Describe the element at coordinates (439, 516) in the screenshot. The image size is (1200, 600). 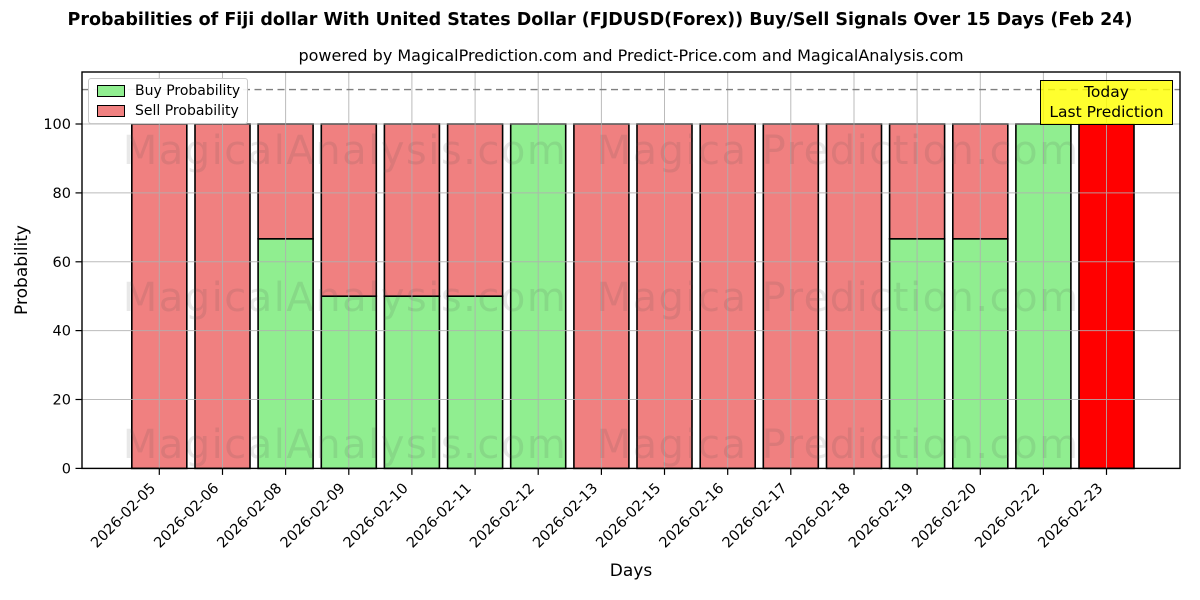
I see `x-tick-label: 2026-02-11` at that location.